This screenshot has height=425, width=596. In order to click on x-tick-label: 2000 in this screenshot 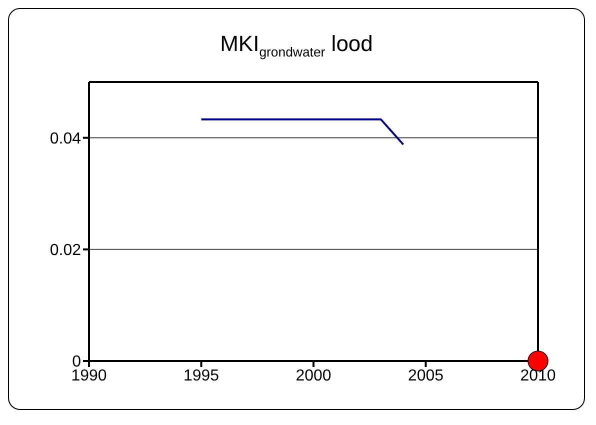, I will do `click(314, 375)`.